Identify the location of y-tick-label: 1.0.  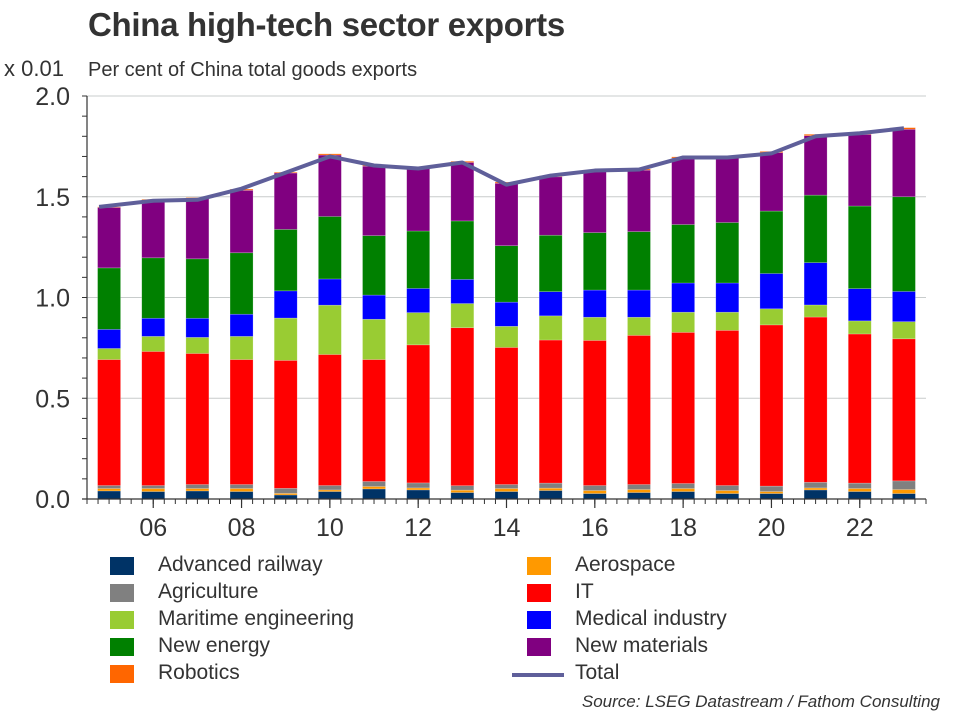
(52, 299).